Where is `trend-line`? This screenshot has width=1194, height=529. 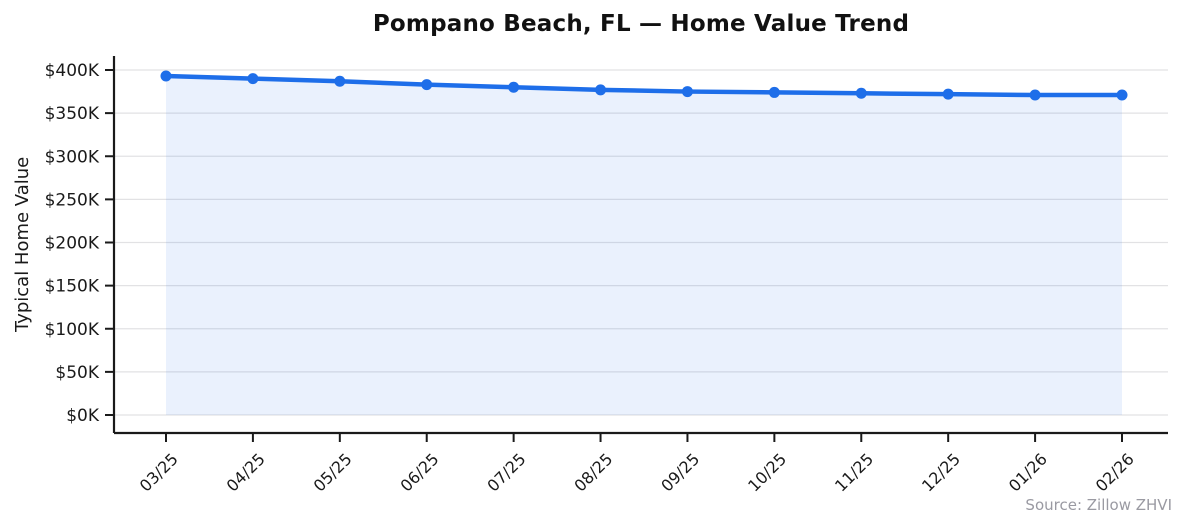 trend-line is located at coordinates (644, 85).